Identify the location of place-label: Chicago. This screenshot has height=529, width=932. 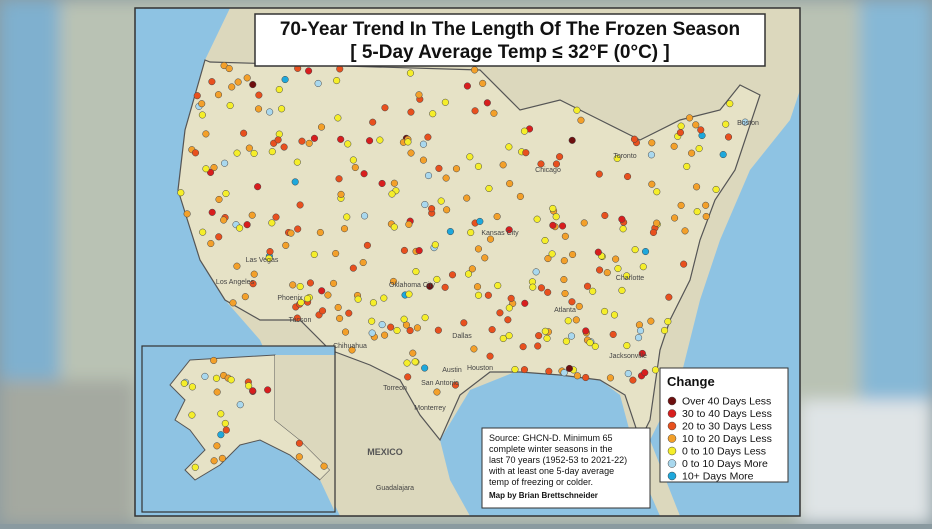
(548, 170).